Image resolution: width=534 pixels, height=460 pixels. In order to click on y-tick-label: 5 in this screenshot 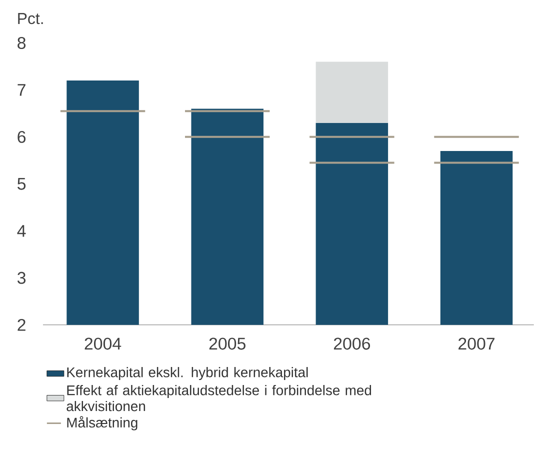, I will do `click(22, 184)`.